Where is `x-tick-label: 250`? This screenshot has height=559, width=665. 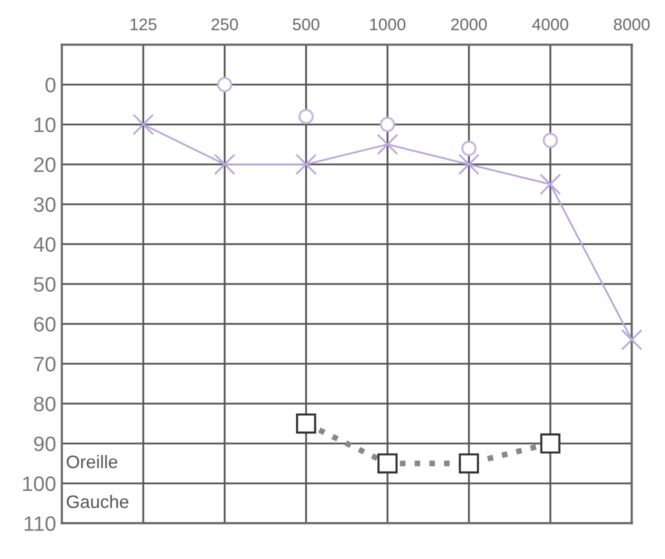 x-tick-label: 250 is located at coordinates (225, 24).